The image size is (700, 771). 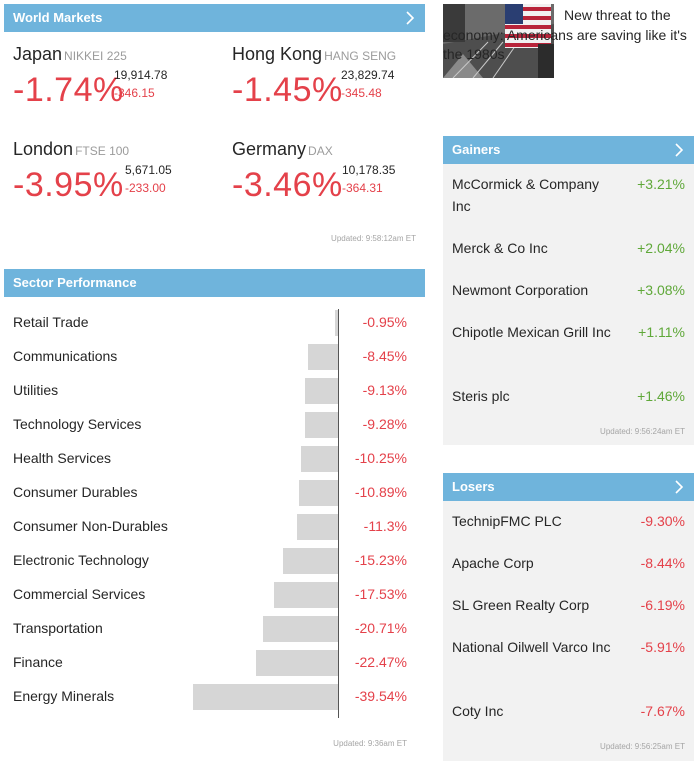 What do you see at coordinates (642, 431) in the screenshot?
I see `updated-timestamp: Updated: 9:56:24am ET` at bounding box center [642, 431].